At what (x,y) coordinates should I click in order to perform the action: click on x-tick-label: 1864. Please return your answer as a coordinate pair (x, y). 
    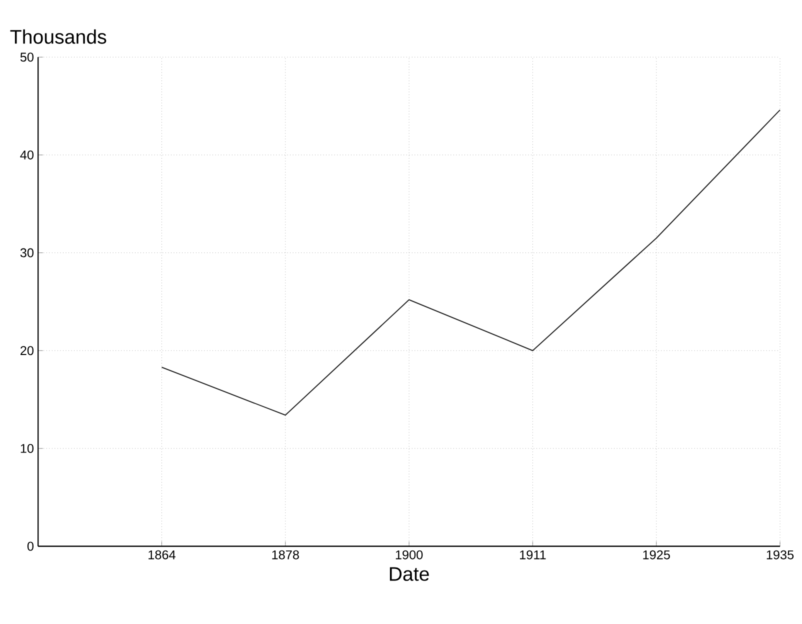
    Looking at the image, I should click on (162, 555).